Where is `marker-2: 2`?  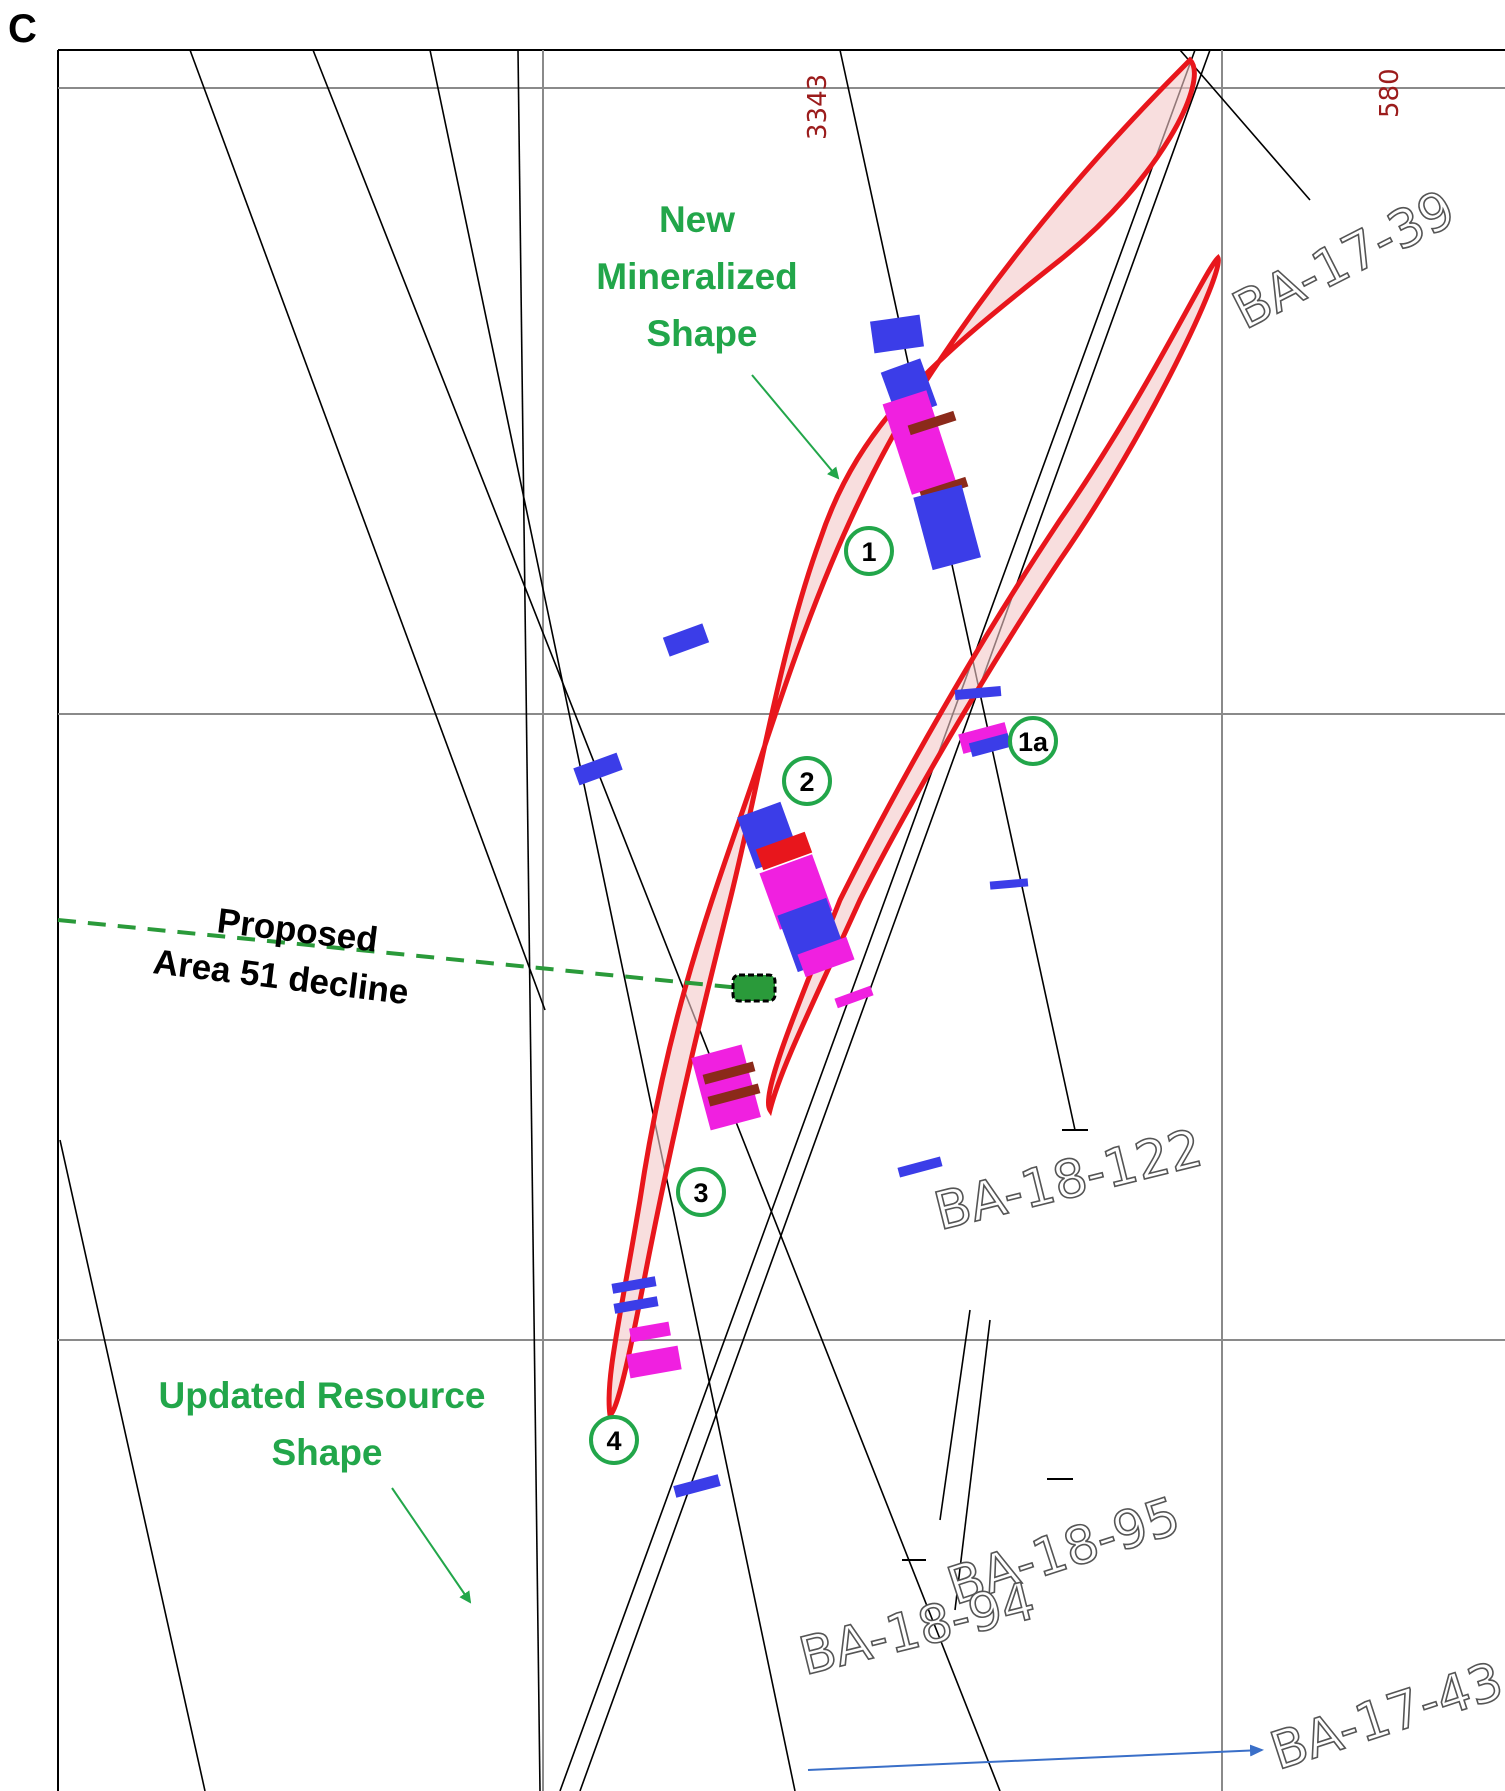 marker-2: 2 is located at coordinates (807, 781).